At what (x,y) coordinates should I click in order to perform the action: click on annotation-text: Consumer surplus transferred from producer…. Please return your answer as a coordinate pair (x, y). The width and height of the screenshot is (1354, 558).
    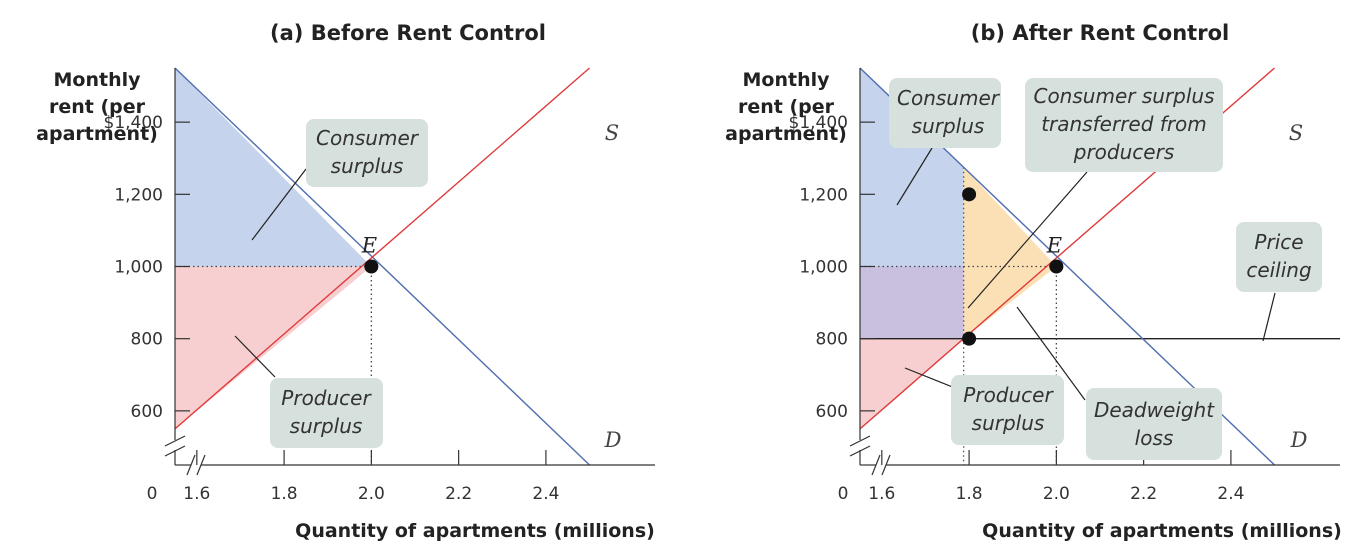
    Looking at the image, I should click on (1123, 124).